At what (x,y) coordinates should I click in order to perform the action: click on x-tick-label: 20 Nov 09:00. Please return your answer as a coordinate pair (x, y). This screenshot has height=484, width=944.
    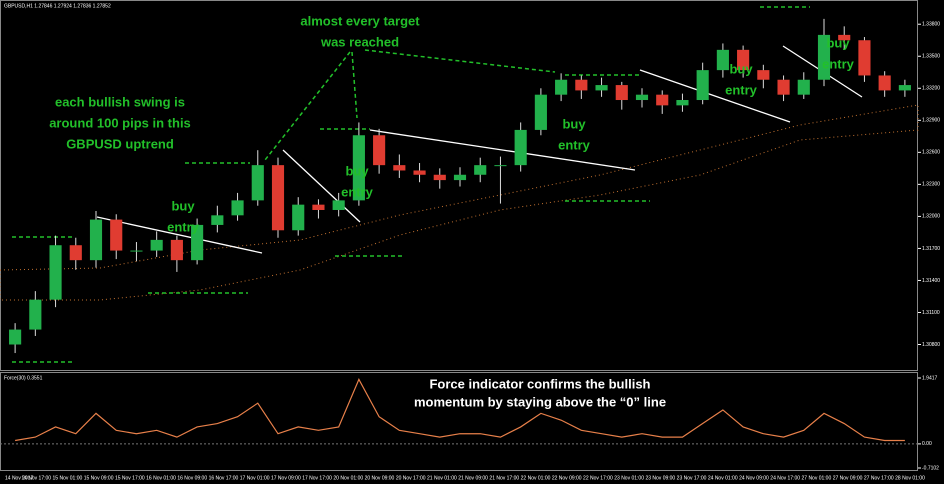
    Looking at the image, I should click on (380, 478).